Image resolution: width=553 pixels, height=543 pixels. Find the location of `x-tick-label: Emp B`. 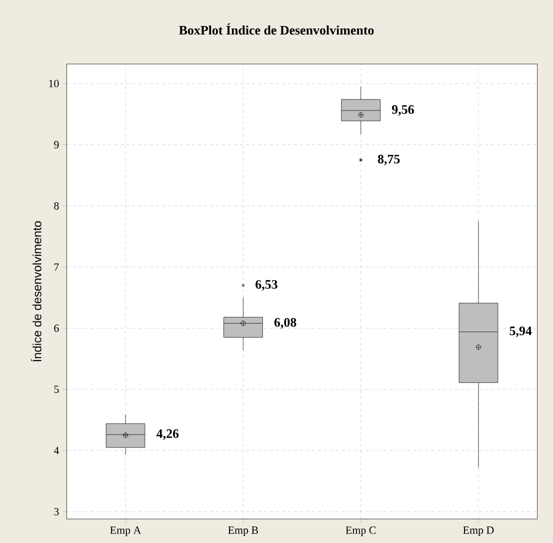

x-tick-label: Emp B is located at coordinates (243, 531).